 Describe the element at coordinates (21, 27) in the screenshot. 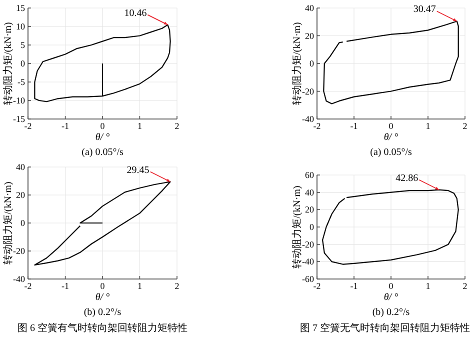

I see `y-tick-label: 10` at that location.